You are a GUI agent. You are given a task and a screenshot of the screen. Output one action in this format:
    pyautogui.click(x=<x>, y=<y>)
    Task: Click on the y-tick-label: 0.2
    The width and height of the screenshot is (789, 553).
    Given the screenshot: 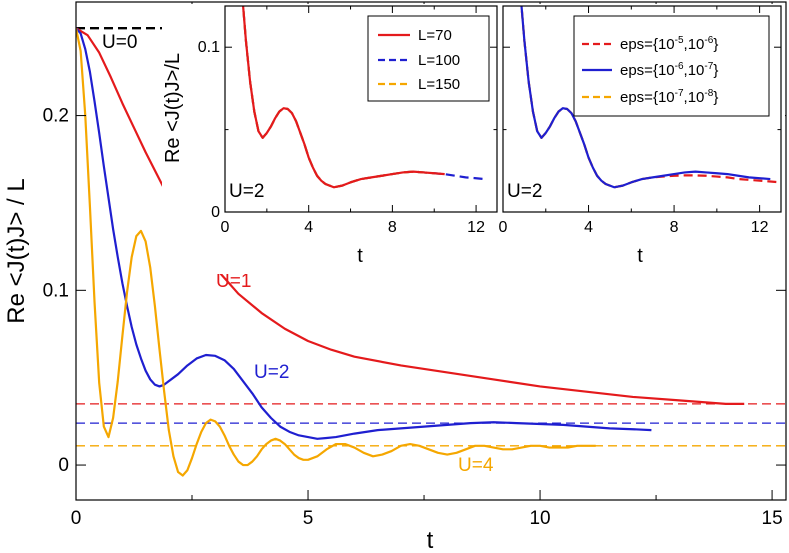 What is the action you would take?
    pyautogui.click(x=56, y=116)
    